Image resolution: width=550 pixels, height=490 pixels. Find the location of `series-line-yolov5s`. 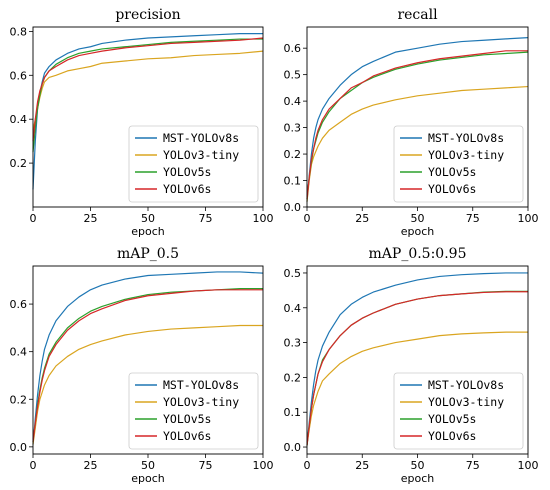

series-line-yolov5s is located at coordinates (147, 95).